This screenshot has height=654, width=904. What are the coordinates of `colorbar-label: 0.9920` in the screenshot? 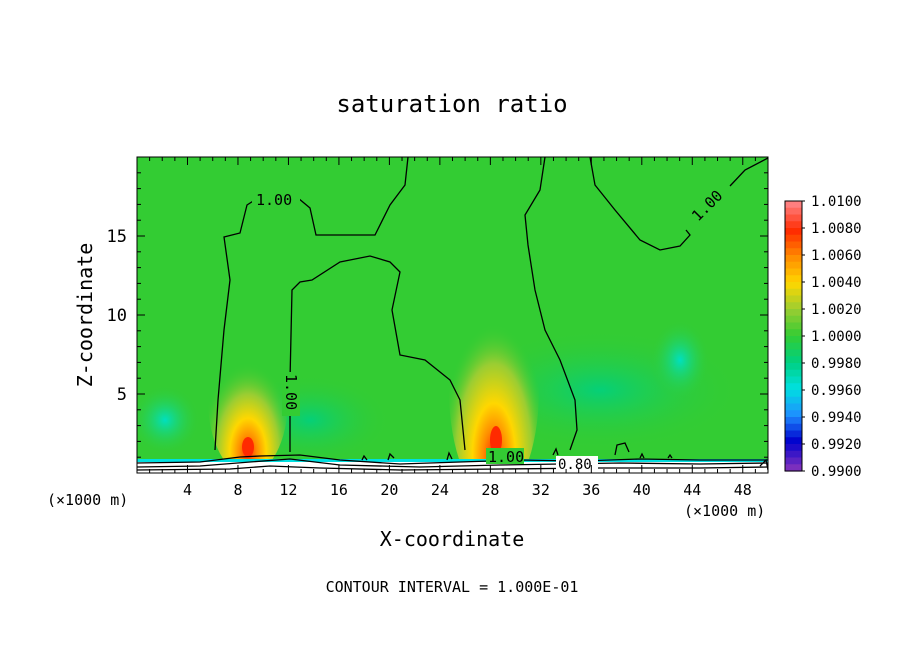 It's located at (836, 445).